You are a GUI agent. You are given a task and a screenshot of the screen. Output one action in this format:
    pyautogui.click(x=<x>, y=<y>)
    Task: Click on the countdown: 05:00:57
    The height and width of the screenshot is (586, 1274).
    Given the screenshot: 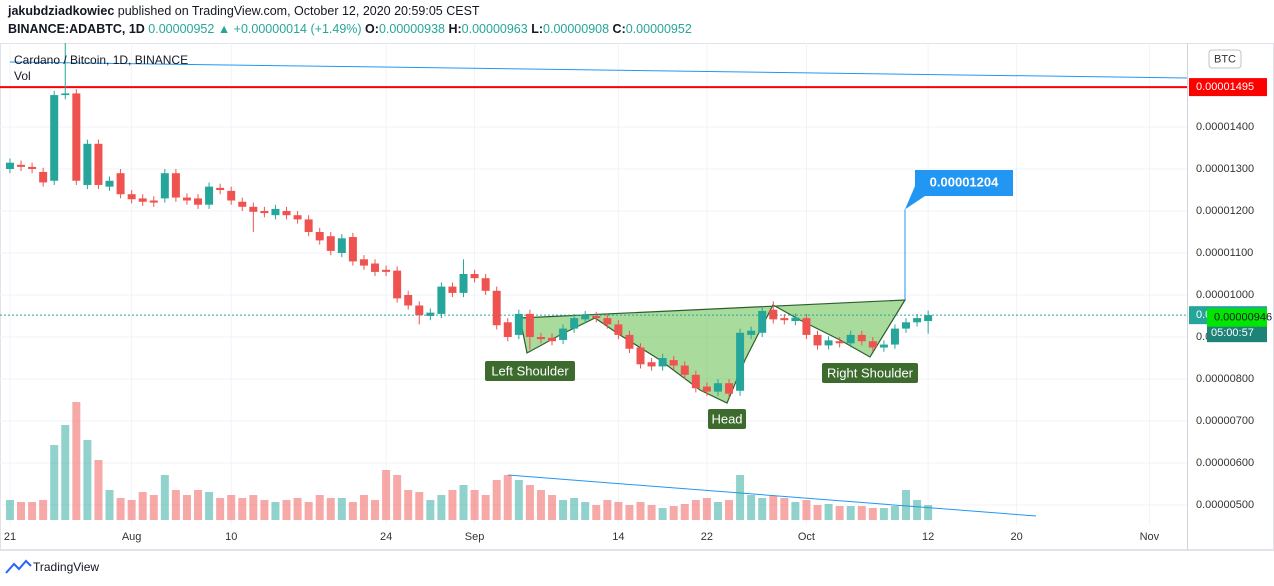 What is the action you would take?
    pyautogui.click(x=1232, y=333)
    